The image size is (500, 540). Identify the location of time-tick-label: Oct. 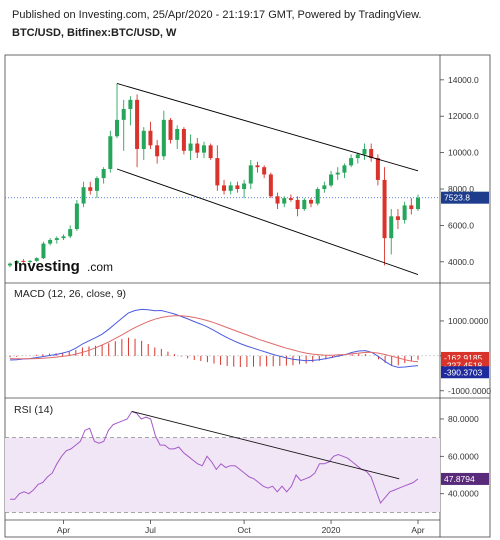
(244, 530).